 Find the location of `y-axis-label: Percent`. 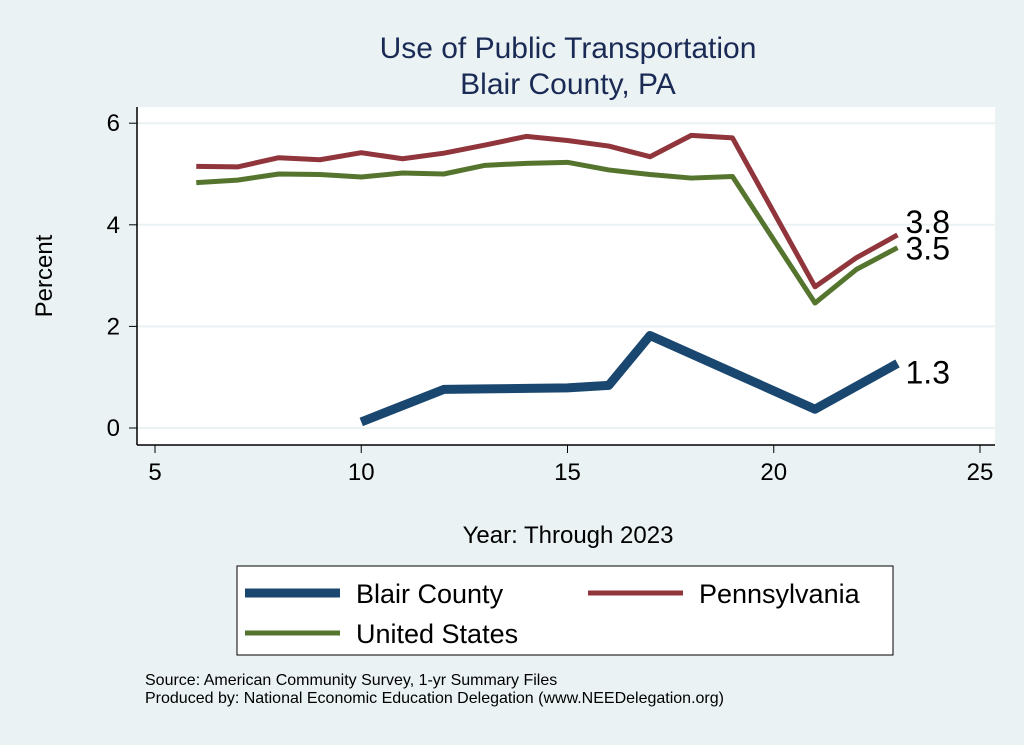

y-axis-label: Percent is located at coordinates (44, 275).